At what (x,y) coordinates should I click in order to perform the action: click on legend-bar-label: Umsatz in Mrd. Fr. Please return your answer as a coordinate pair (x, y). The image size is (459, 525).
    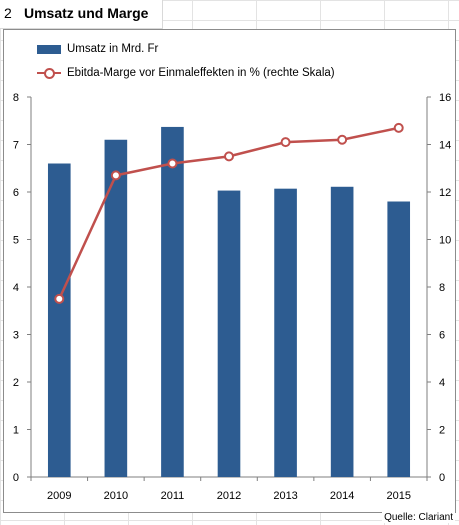
    Looking at the image, I should click on (113, 49).